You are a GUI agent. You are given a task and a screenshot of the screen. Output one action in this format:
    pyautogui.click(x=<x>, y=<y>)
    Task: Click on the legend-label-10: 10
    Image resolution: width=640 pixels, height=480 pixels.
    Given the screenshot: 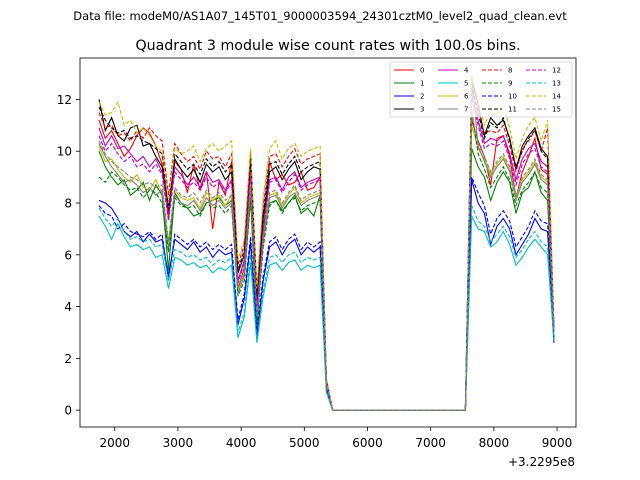 What is the action you would take?
    pyautogui.click(x=512, y=97)
    